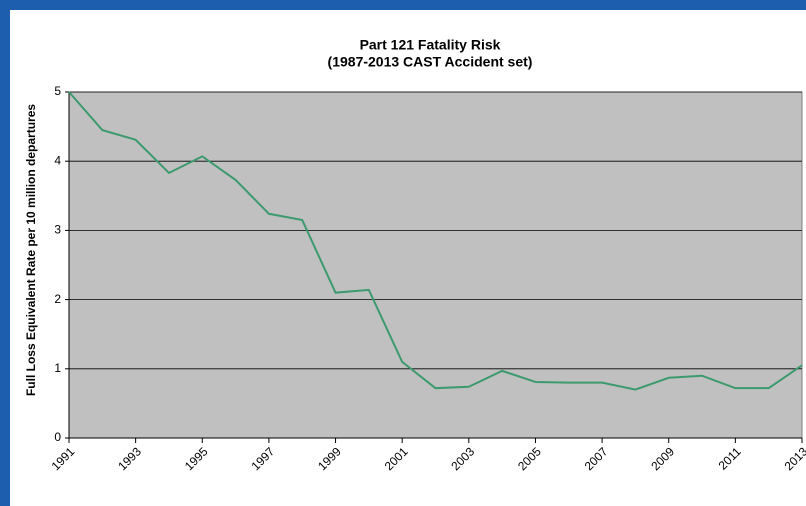 This screenshot has width=806, height=506. I want to click on y-tick-label: 5, so click(57, 91).